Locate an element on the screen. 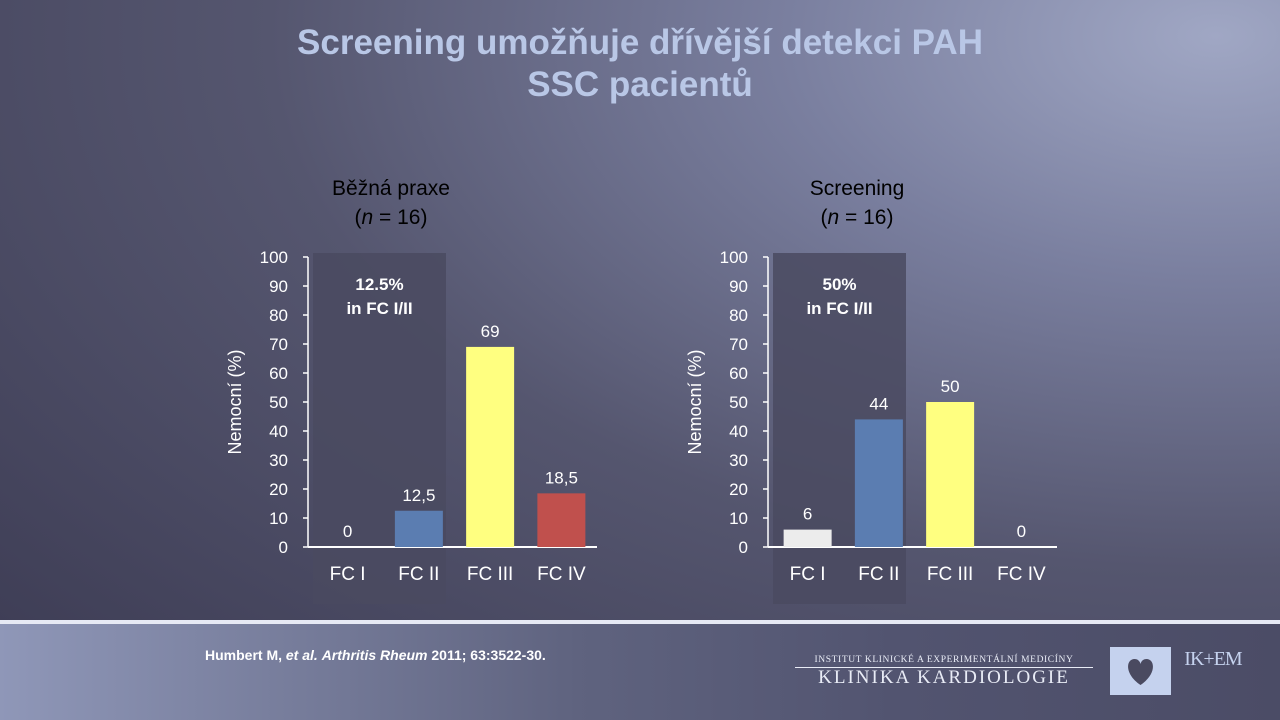 The width and height of the screenshot is (1280, 720). chart-2-y-tick-label: 40 is located at coordinates (738, 431).